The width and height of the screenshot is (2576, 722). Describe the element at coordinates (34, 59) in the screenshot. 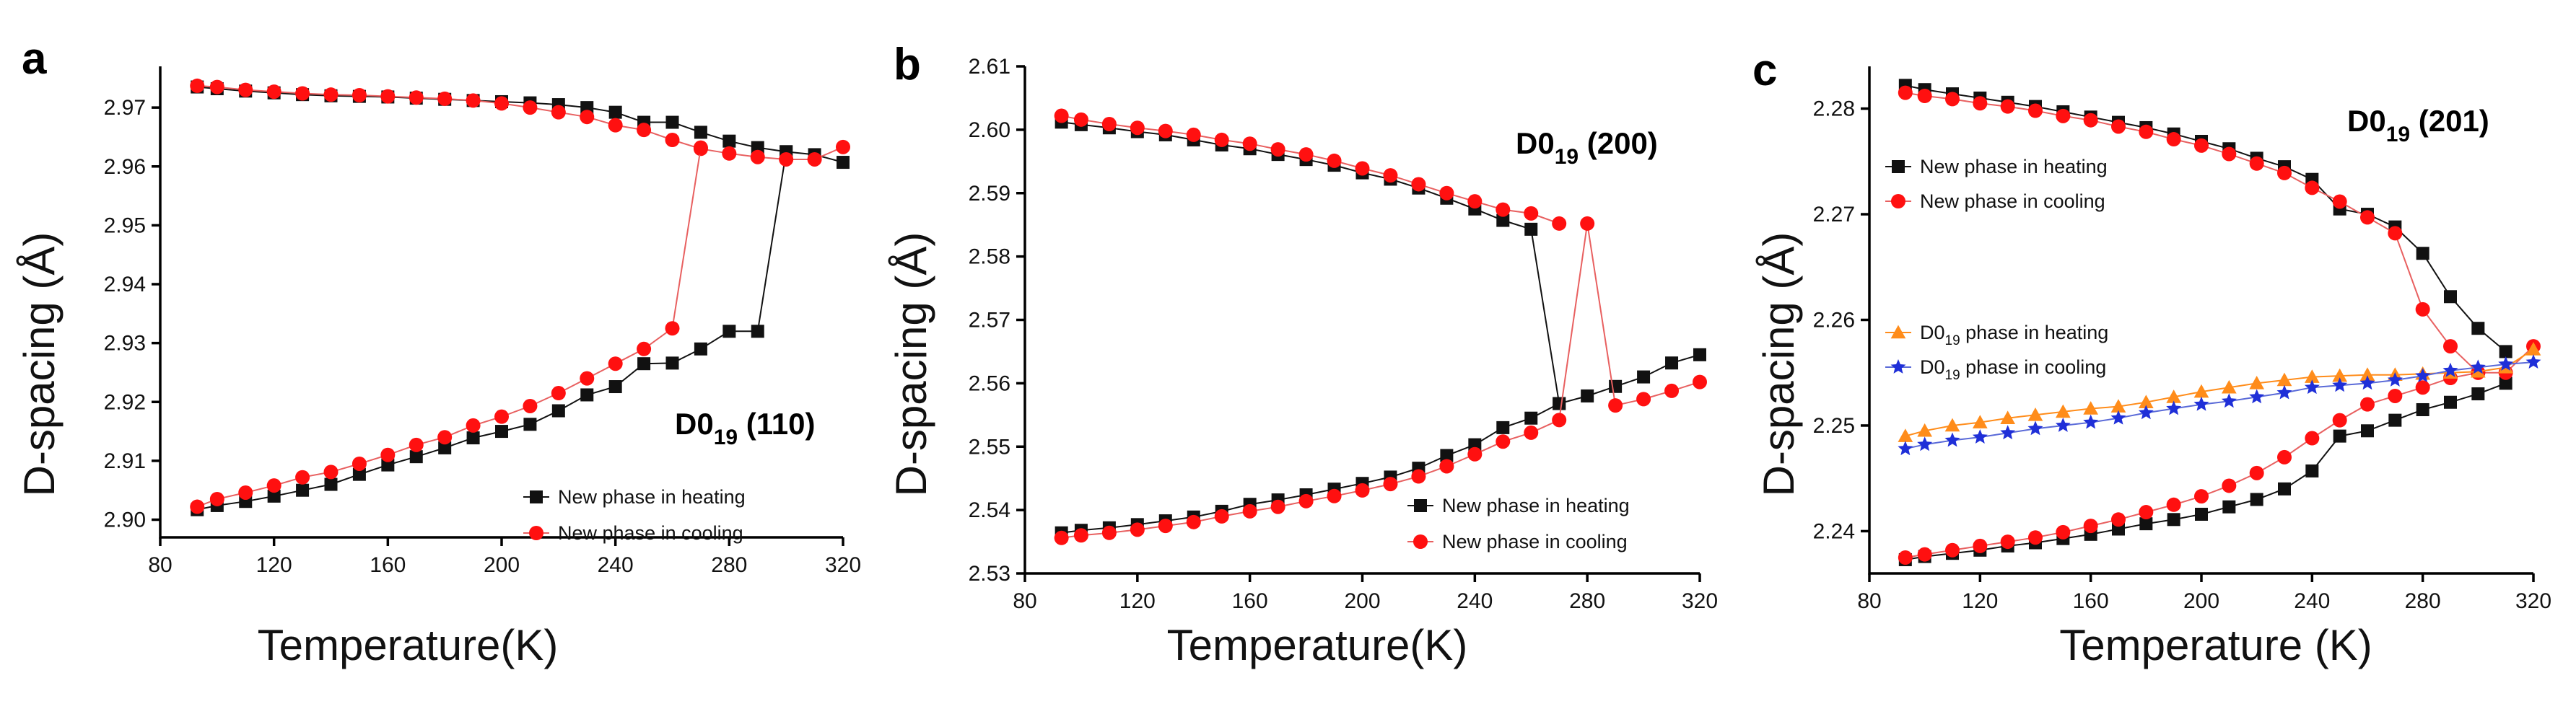

I see `panel-letter-a: a` at that location.